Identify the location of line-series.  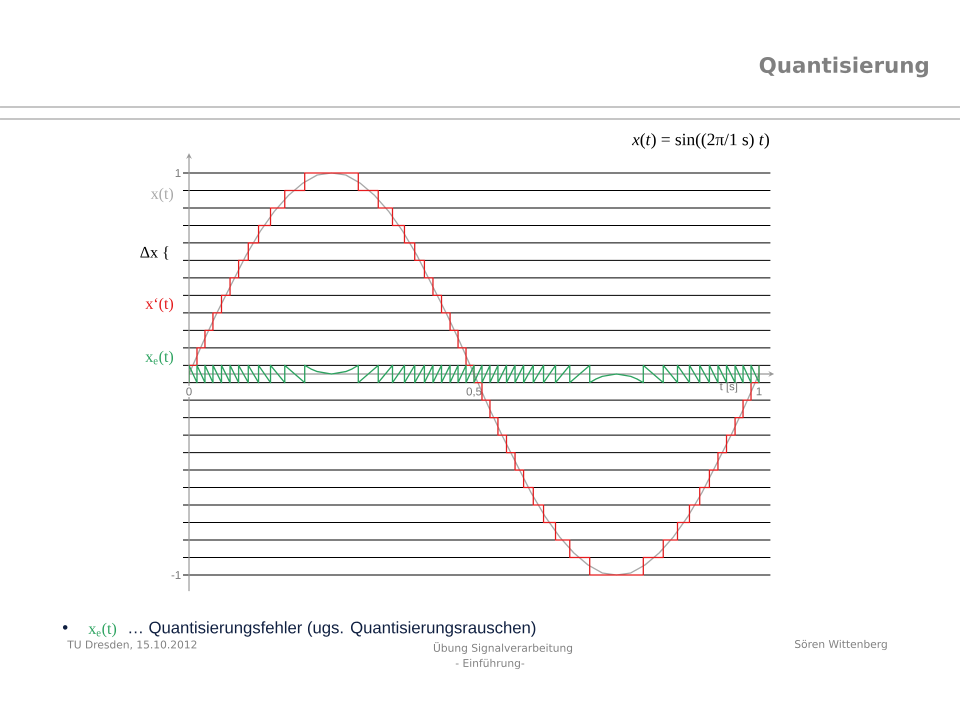
(474, 374).